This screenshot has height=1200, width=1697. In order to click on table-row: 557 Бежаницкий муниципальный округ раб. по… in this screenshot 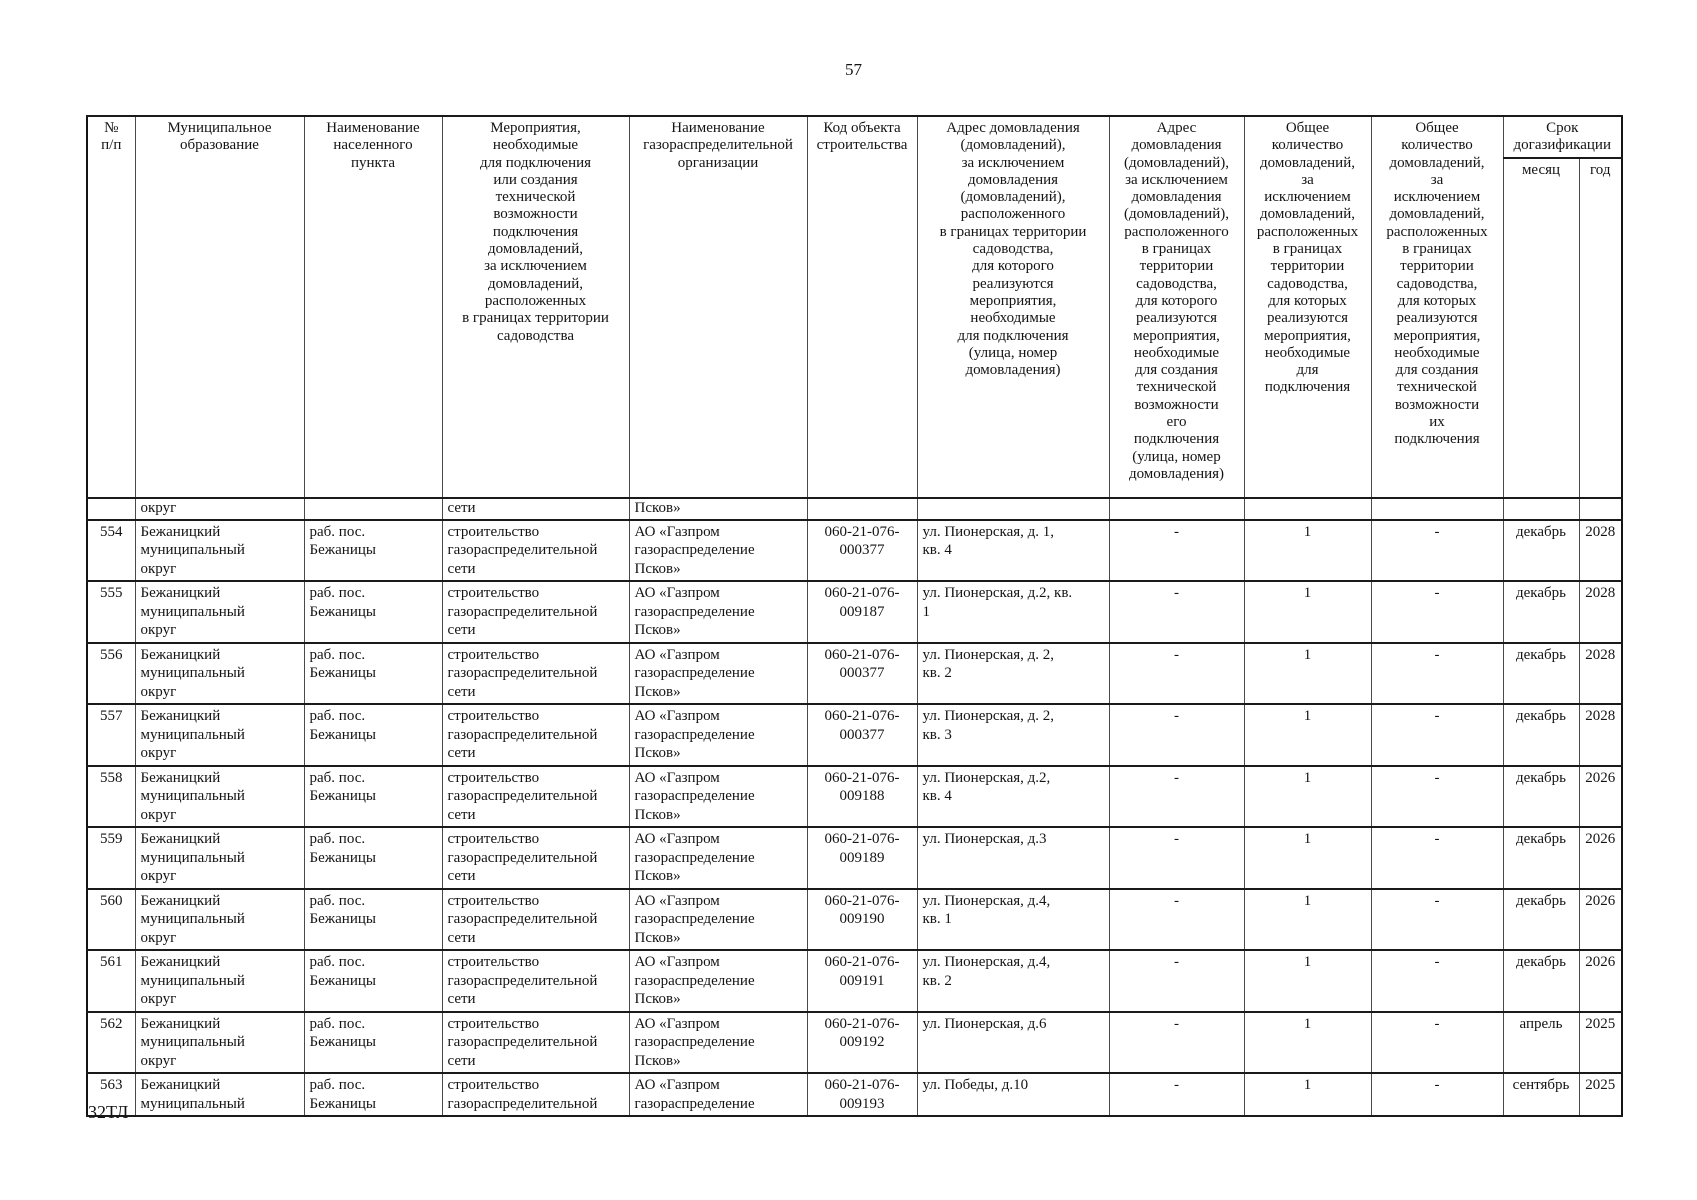, I will do `click(854, 735)`.